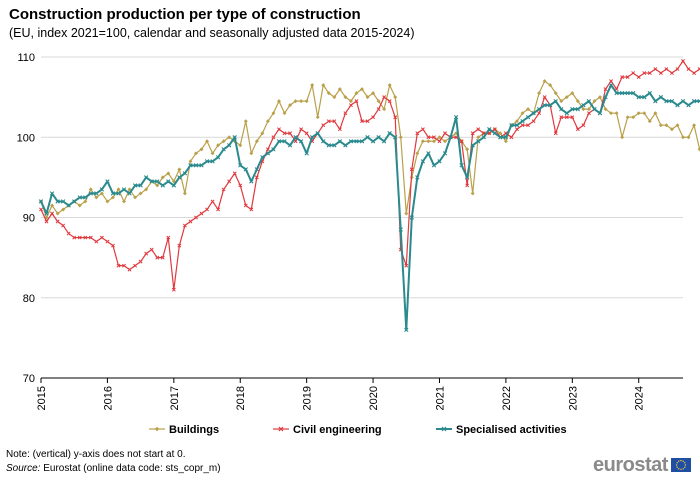 This screenshot has height=481, width=700. What do you see at coordinates (440, 398) in the screenshot?
I see `x-tick-label-2021: 2021` at bounding box center [440, 398].